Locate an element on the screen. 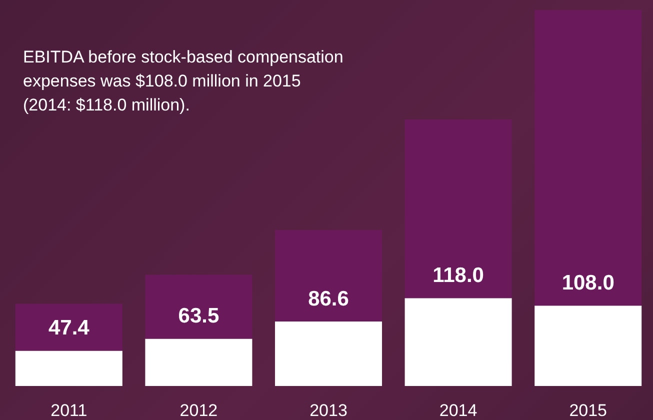 The width and height of the screenshot is (653, 420). x-tick-label: 2012 is located at coordinates (199, 410).